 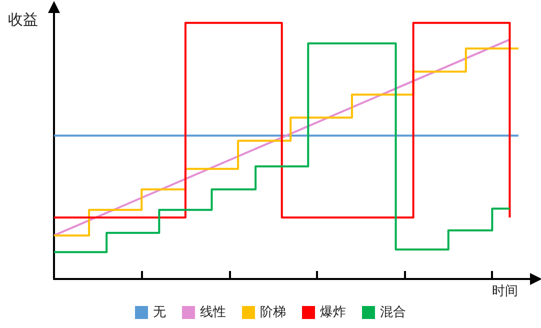 What do you see at coordinates (333, 312) in the screenshot?
I see `legend-label: 爆炸` at bounding box center [333, 312].